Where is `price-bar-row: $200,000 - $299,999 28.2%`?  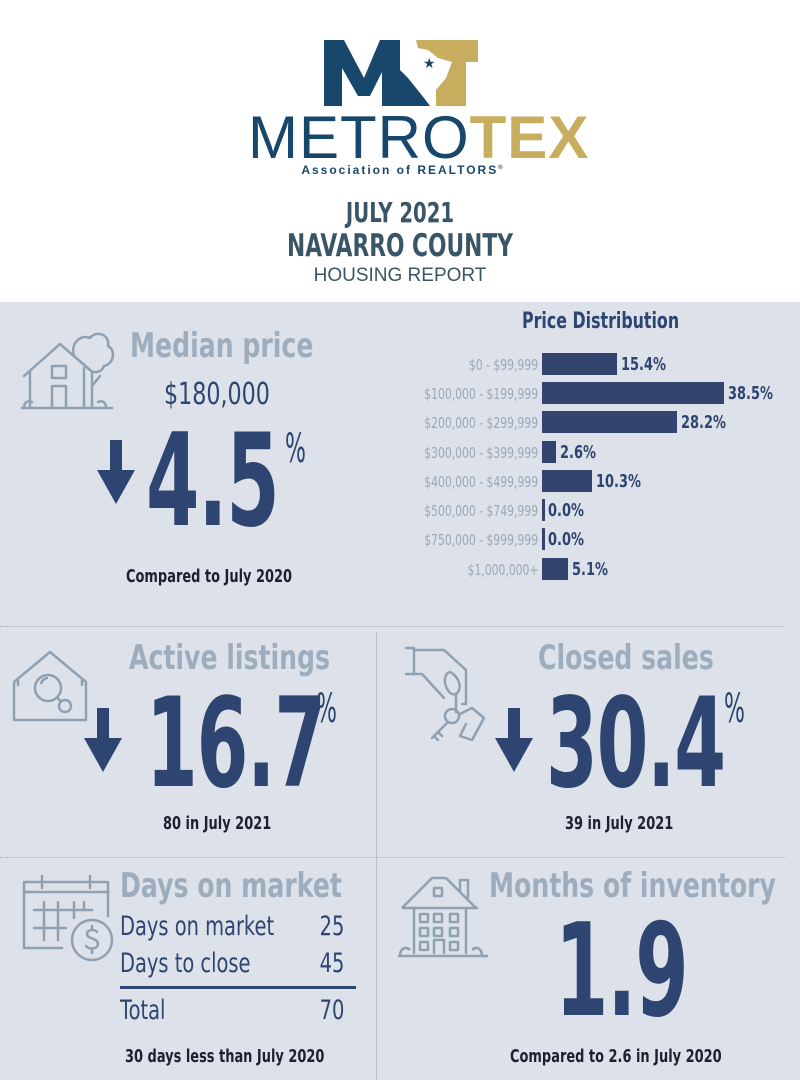
price-bar-row: $200,000 - $299,999 28.2% is located at coordinates (590, 422).